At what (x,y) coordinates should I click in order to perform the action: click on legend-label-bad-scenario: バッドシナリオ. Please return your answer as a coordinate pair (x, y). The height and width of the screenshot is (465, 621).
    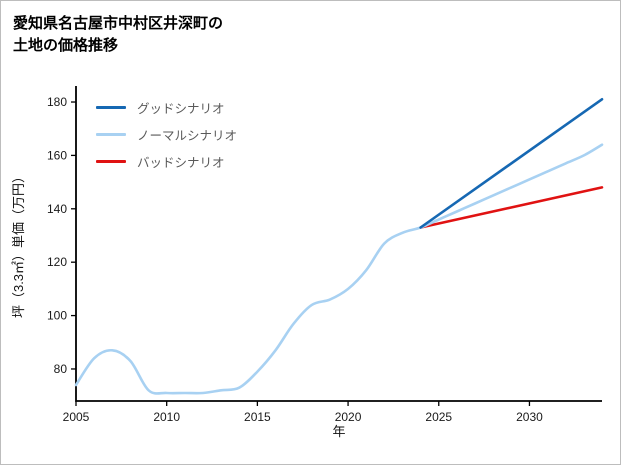
    Looking at the image, I should click on (181, 163).